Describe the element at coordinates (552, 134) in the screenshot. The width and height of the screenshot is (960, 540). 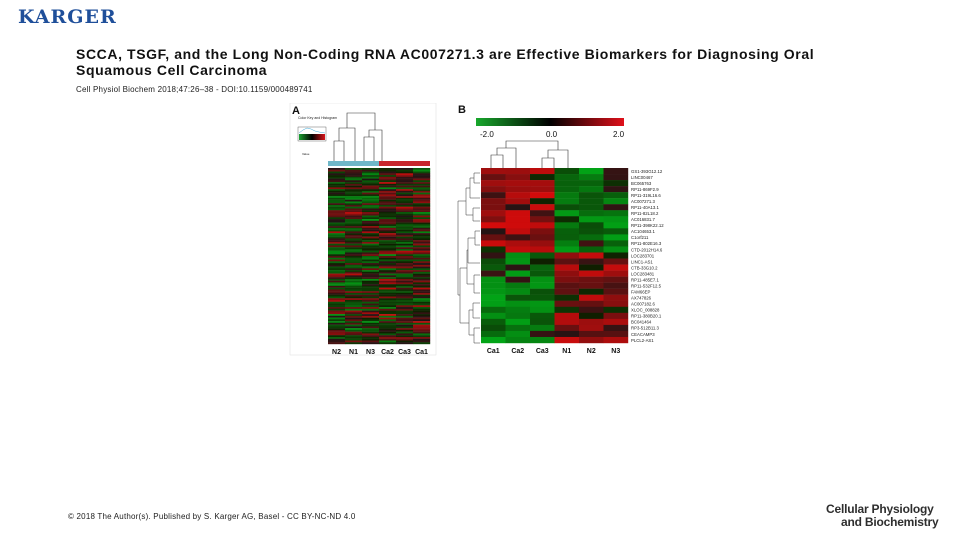
I see `scale-label-mid: 0.0` at that location.